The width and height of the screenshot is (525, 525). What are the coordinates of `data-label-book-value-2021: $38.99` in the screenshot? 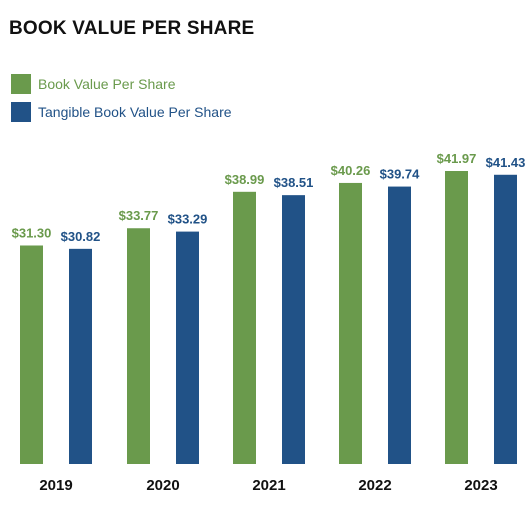 It's located at (245, 179).